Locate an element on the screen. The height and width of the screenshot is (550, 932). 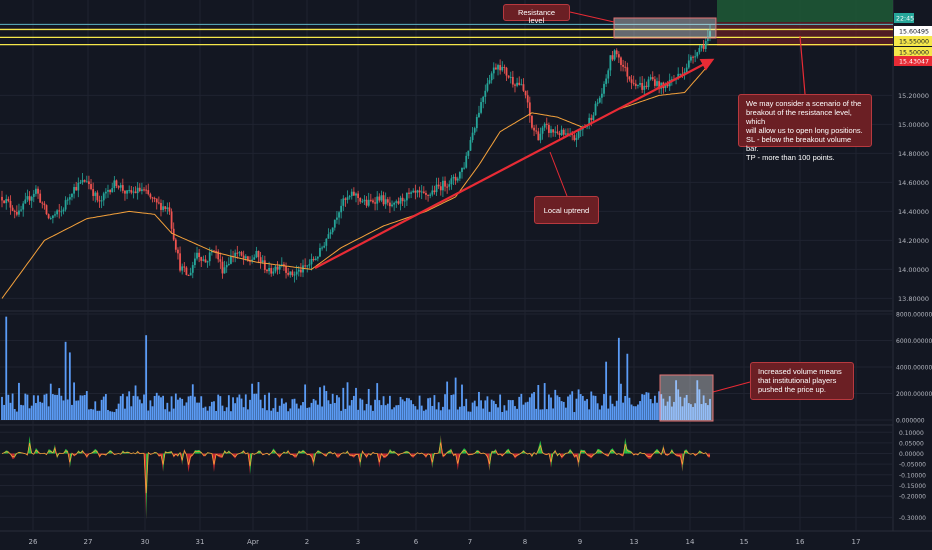
oscillator-tick-label: -0.10000 is located at coordinates (912, 475).